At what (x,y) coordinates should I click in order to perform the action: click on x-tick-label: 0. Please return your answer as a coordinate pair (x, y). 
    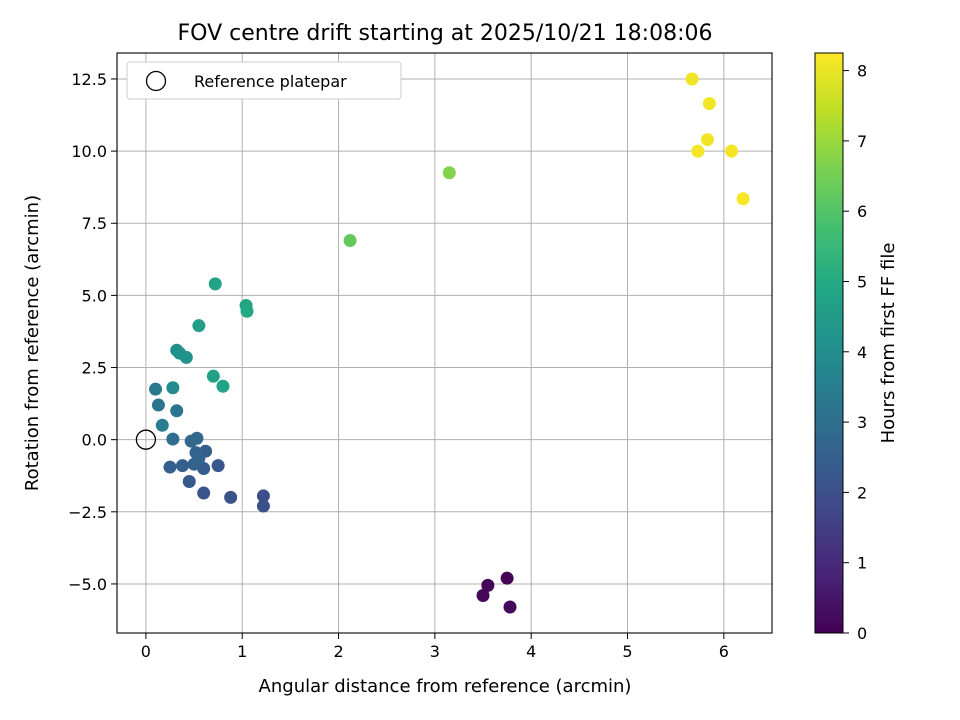
    Looking at the image, I should click on (146, 651).